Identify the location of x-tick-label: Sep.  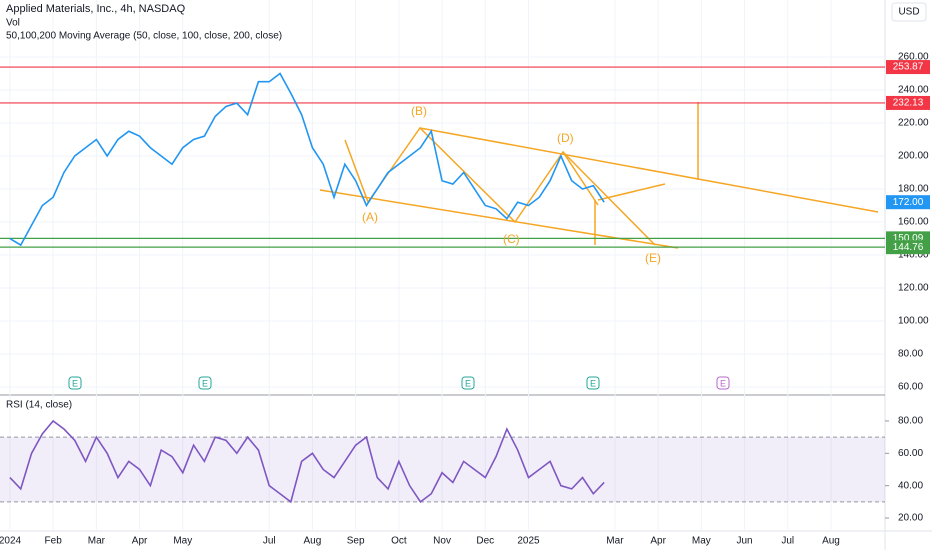
(356, 541).